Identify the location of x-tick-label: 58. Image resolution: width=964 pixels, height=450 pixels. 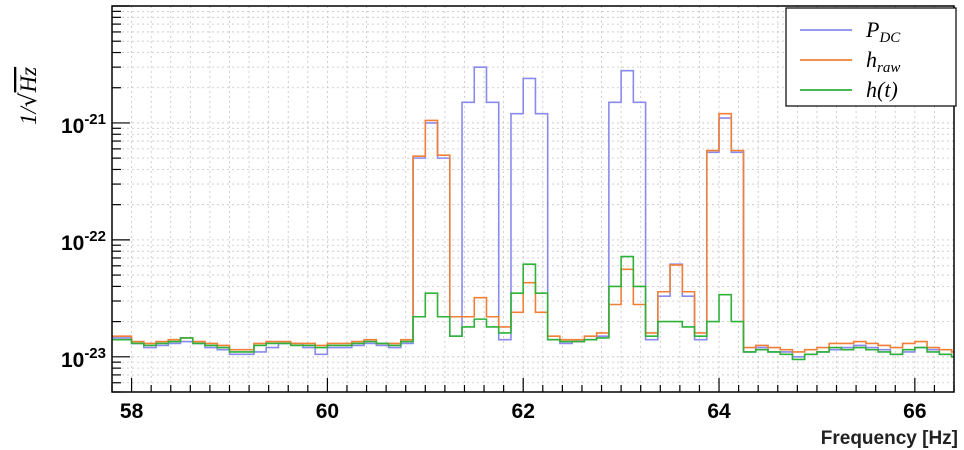
(132, 411).